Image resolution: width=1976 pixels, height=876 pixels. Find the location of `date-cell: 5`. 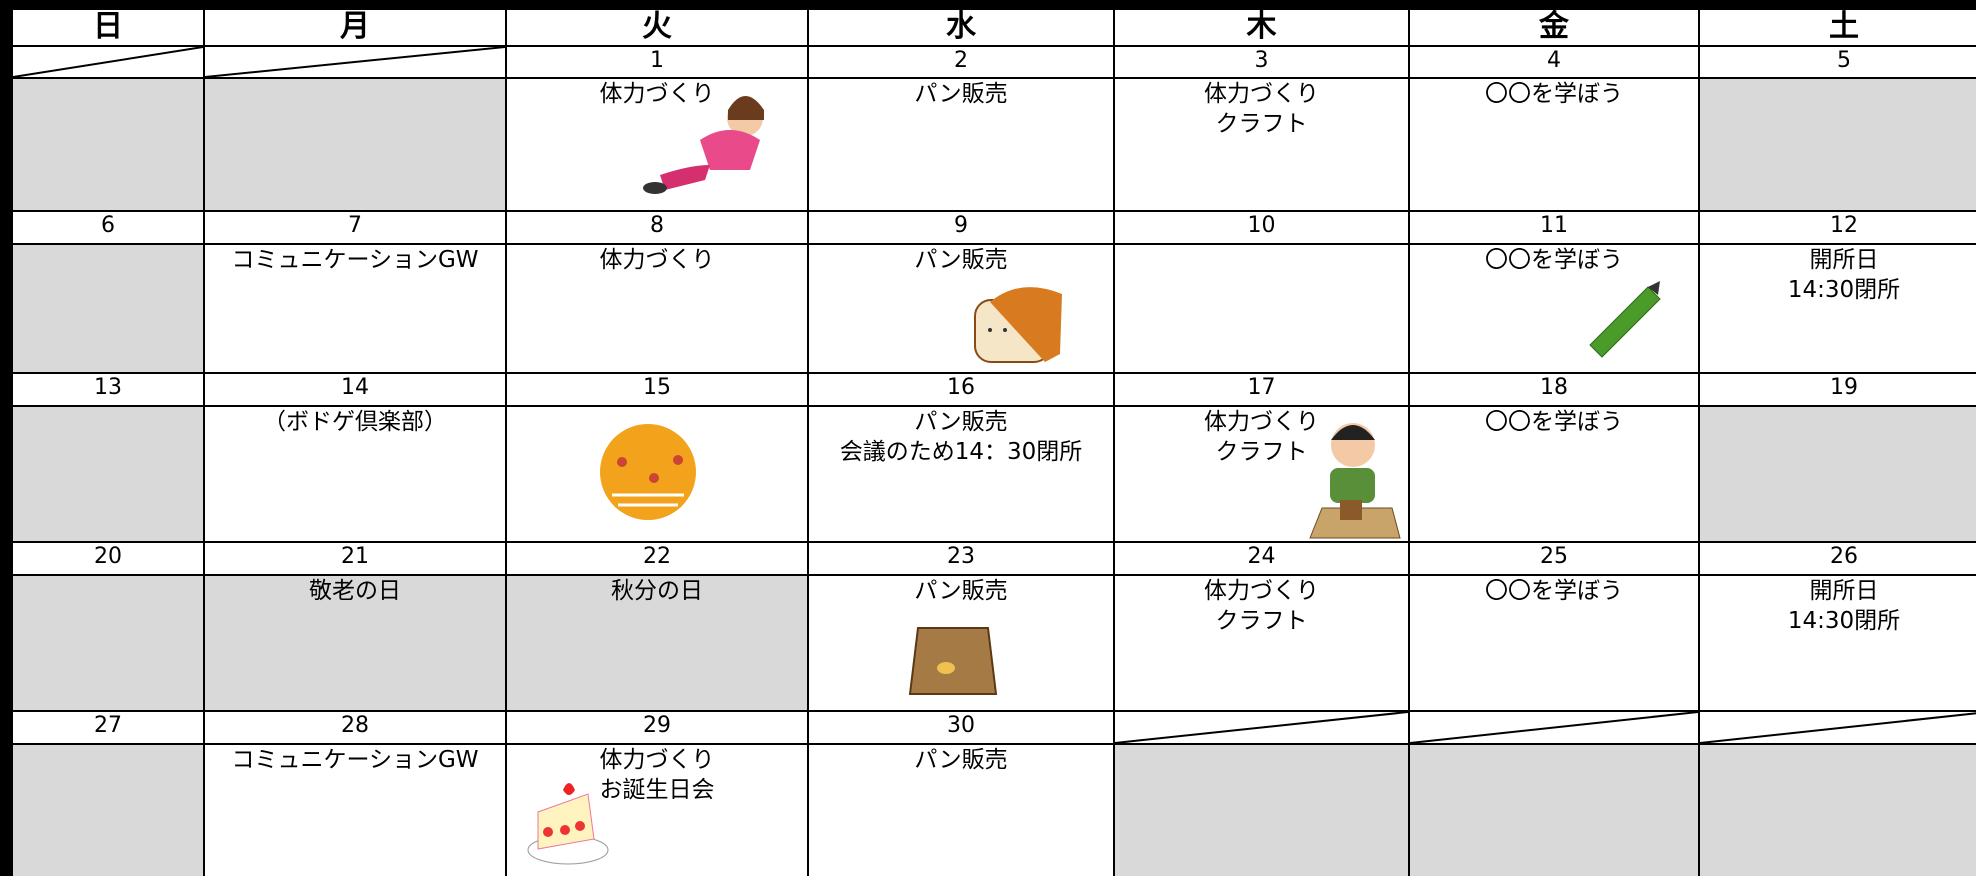

date-cell: 5 is located at coordinates (1838, 63).